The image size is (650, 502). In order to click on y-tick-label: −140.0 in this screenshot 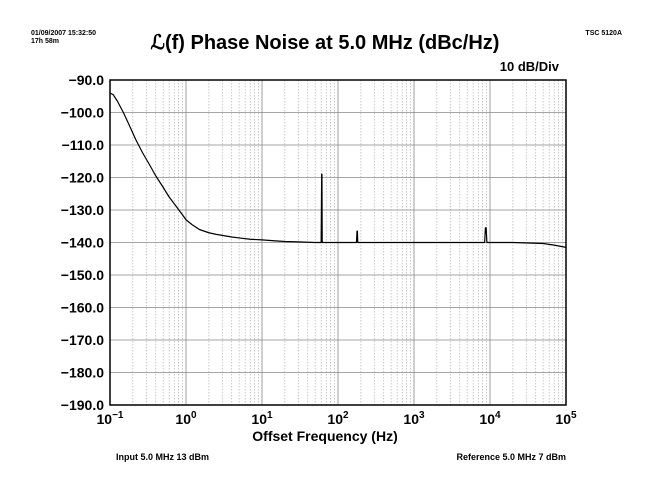, I will do `click(82, 243)`.